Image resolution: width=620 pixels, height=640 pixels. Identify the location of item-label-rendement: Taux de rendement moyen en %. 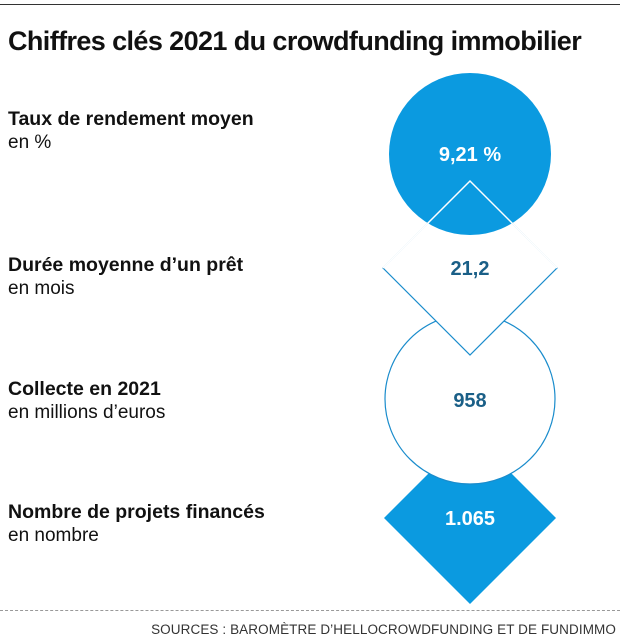
(173, 130).